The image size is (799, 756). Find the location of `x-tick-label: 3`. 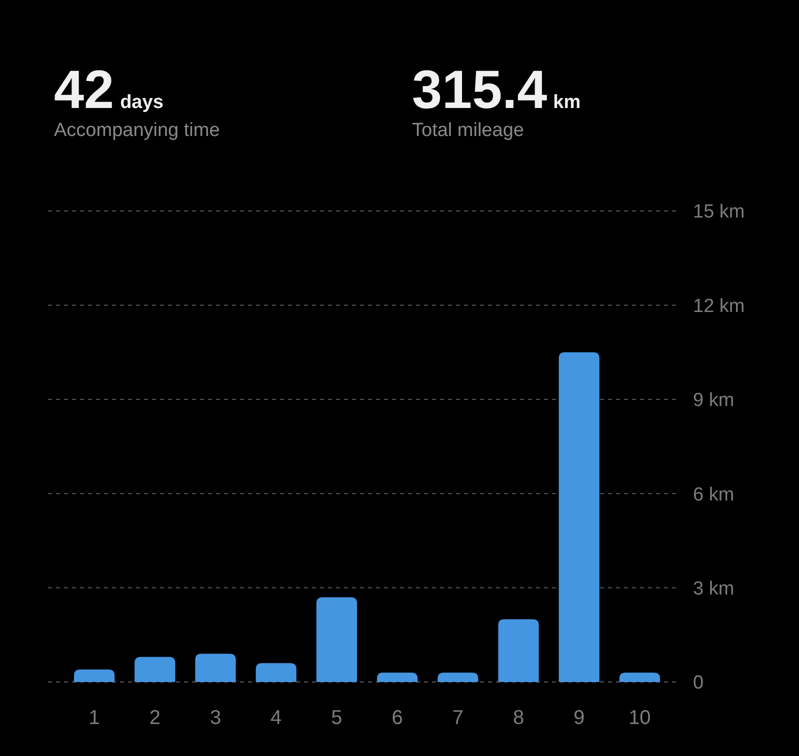

x-tick-label: 3 is located at coordinates (216, 718).